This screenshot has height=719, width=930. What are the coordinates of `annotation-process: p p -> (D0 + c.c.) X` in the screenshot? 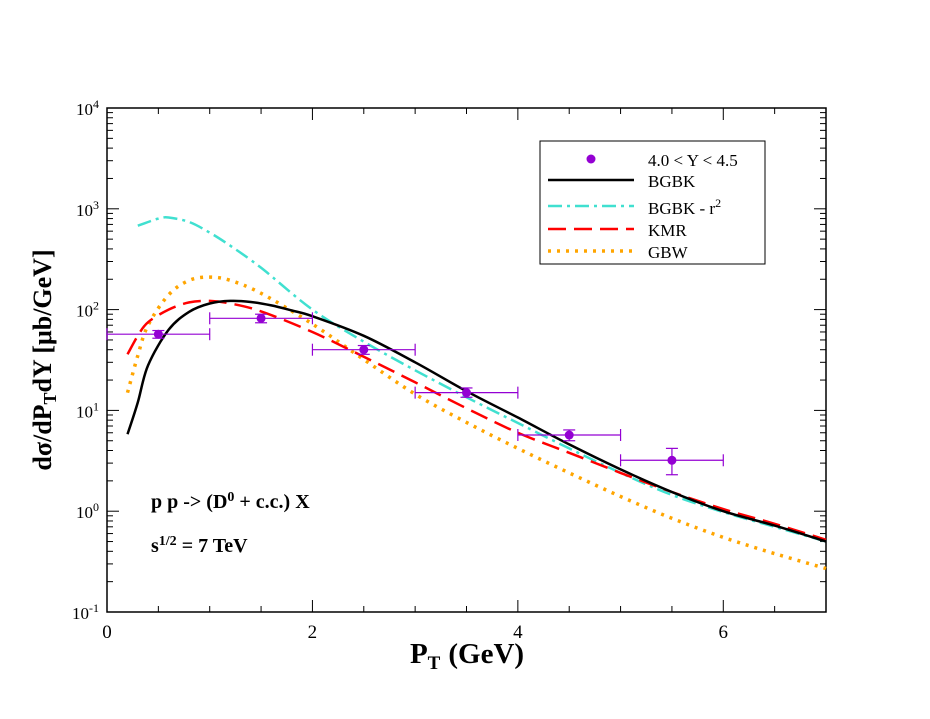 It's located at (230, 502).